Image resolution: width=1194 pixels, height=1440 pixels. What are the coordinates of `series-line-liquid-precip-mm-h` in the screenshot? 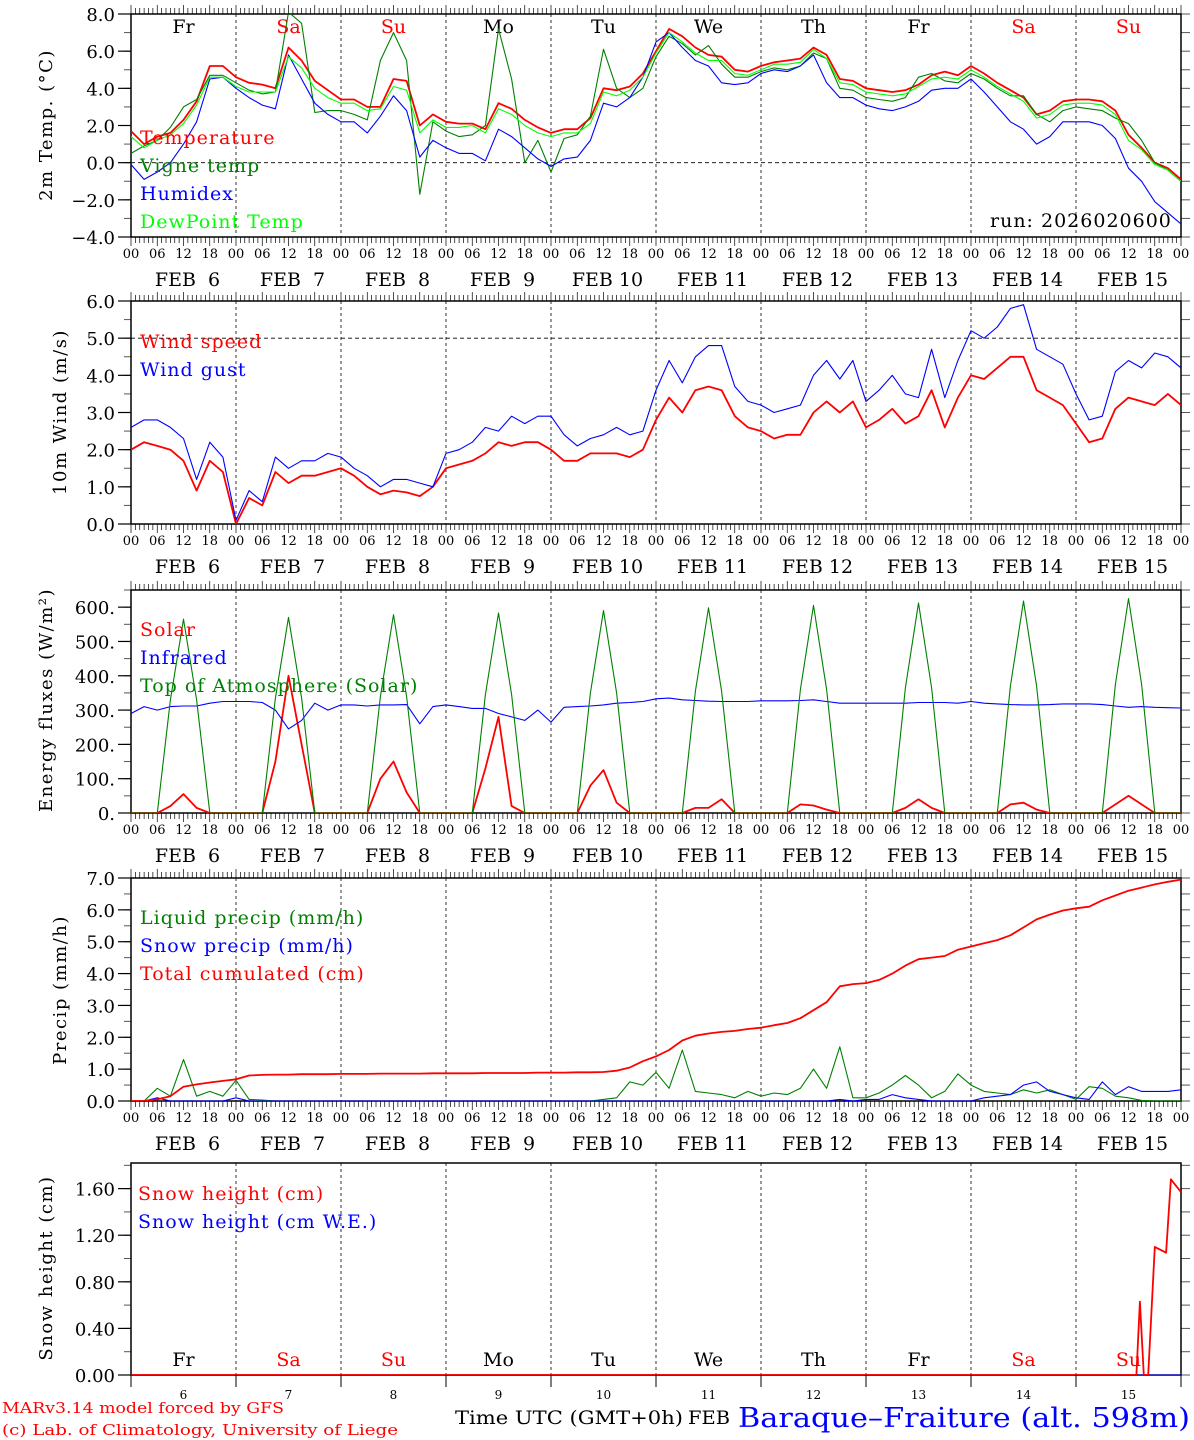 It's located at (656, 1073).